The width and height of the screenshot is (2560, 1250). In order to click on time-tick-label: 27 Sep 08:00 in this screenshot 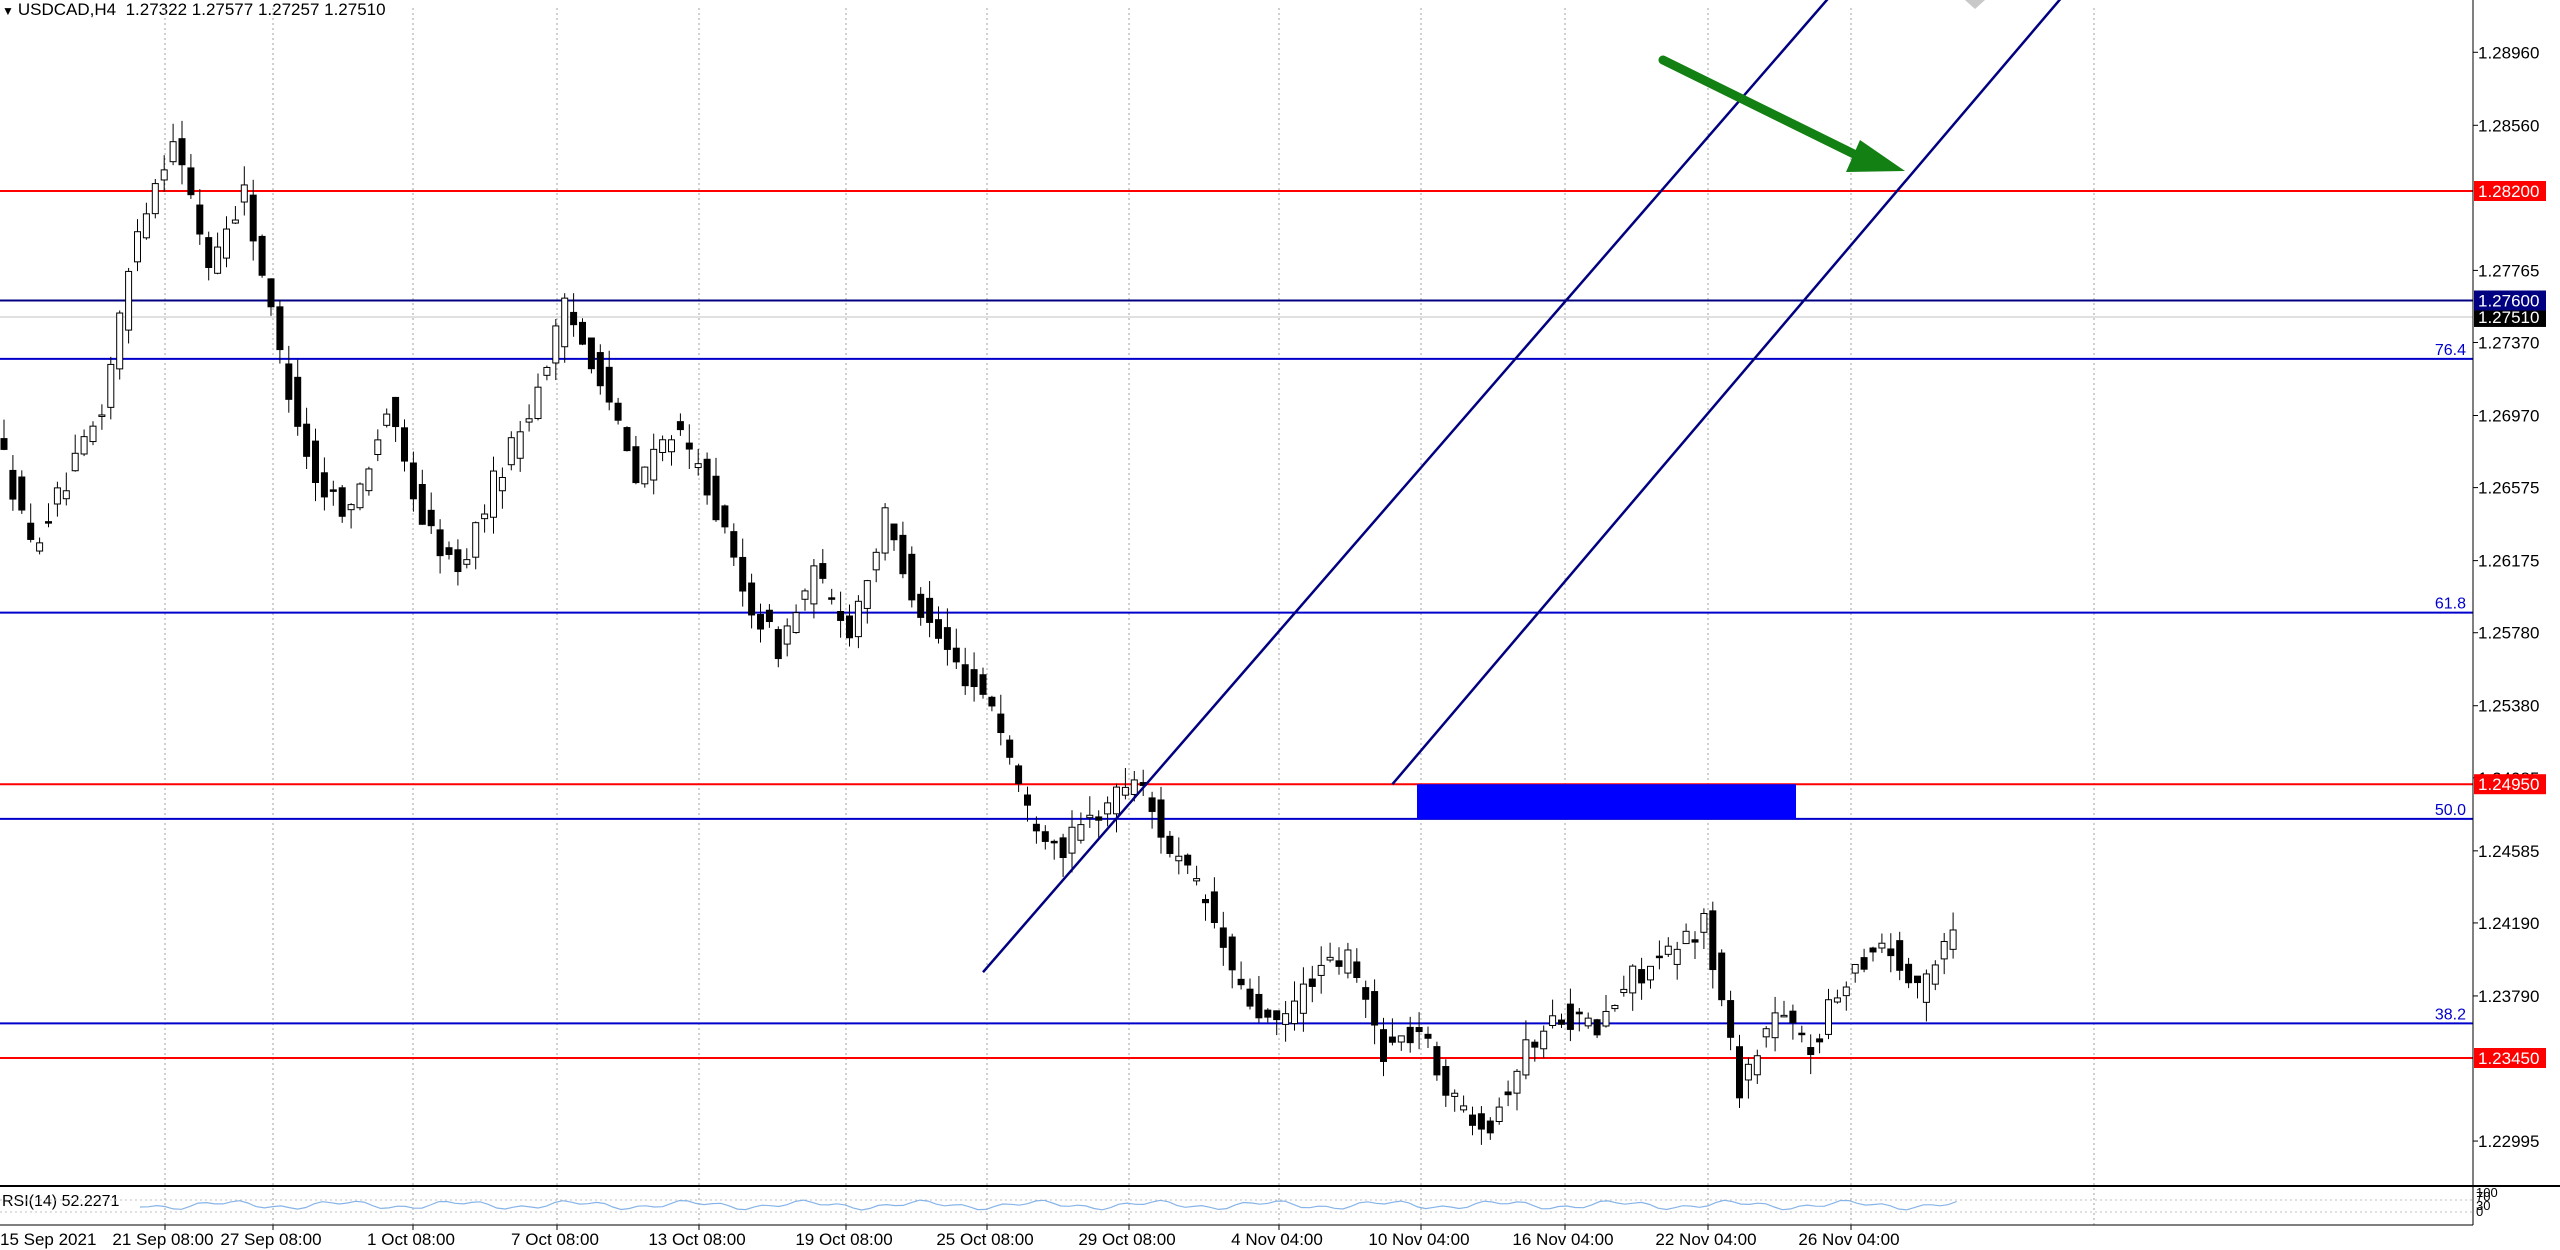, I will do `click(270, 1239)`.